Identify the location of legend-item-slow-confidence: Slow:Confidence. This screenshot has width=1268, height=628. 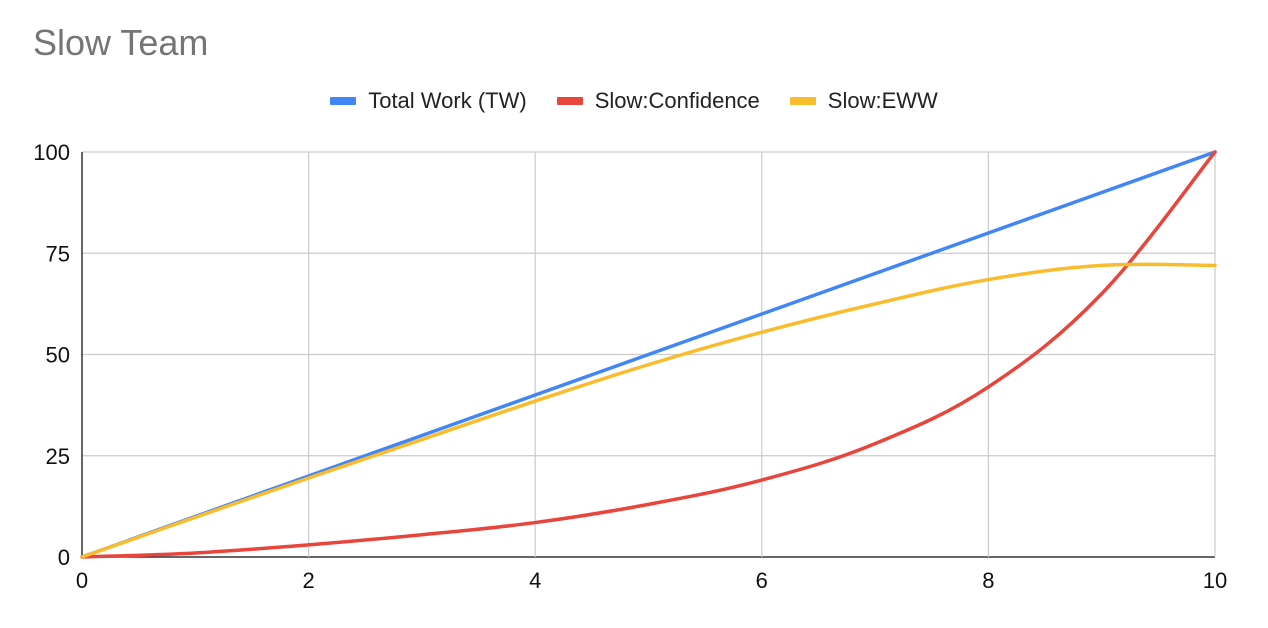
(658, 101).